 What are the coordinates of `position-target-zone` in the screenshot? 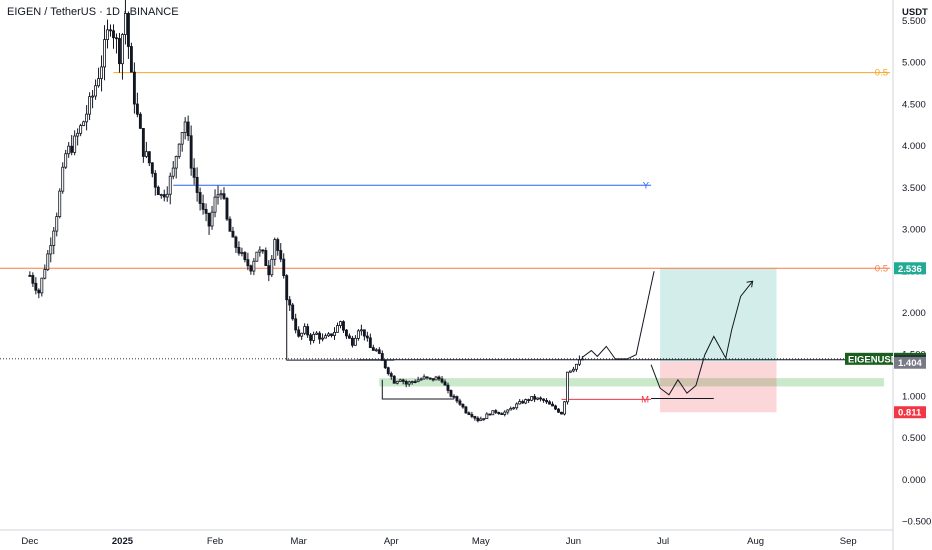 It's located at (718, 315).